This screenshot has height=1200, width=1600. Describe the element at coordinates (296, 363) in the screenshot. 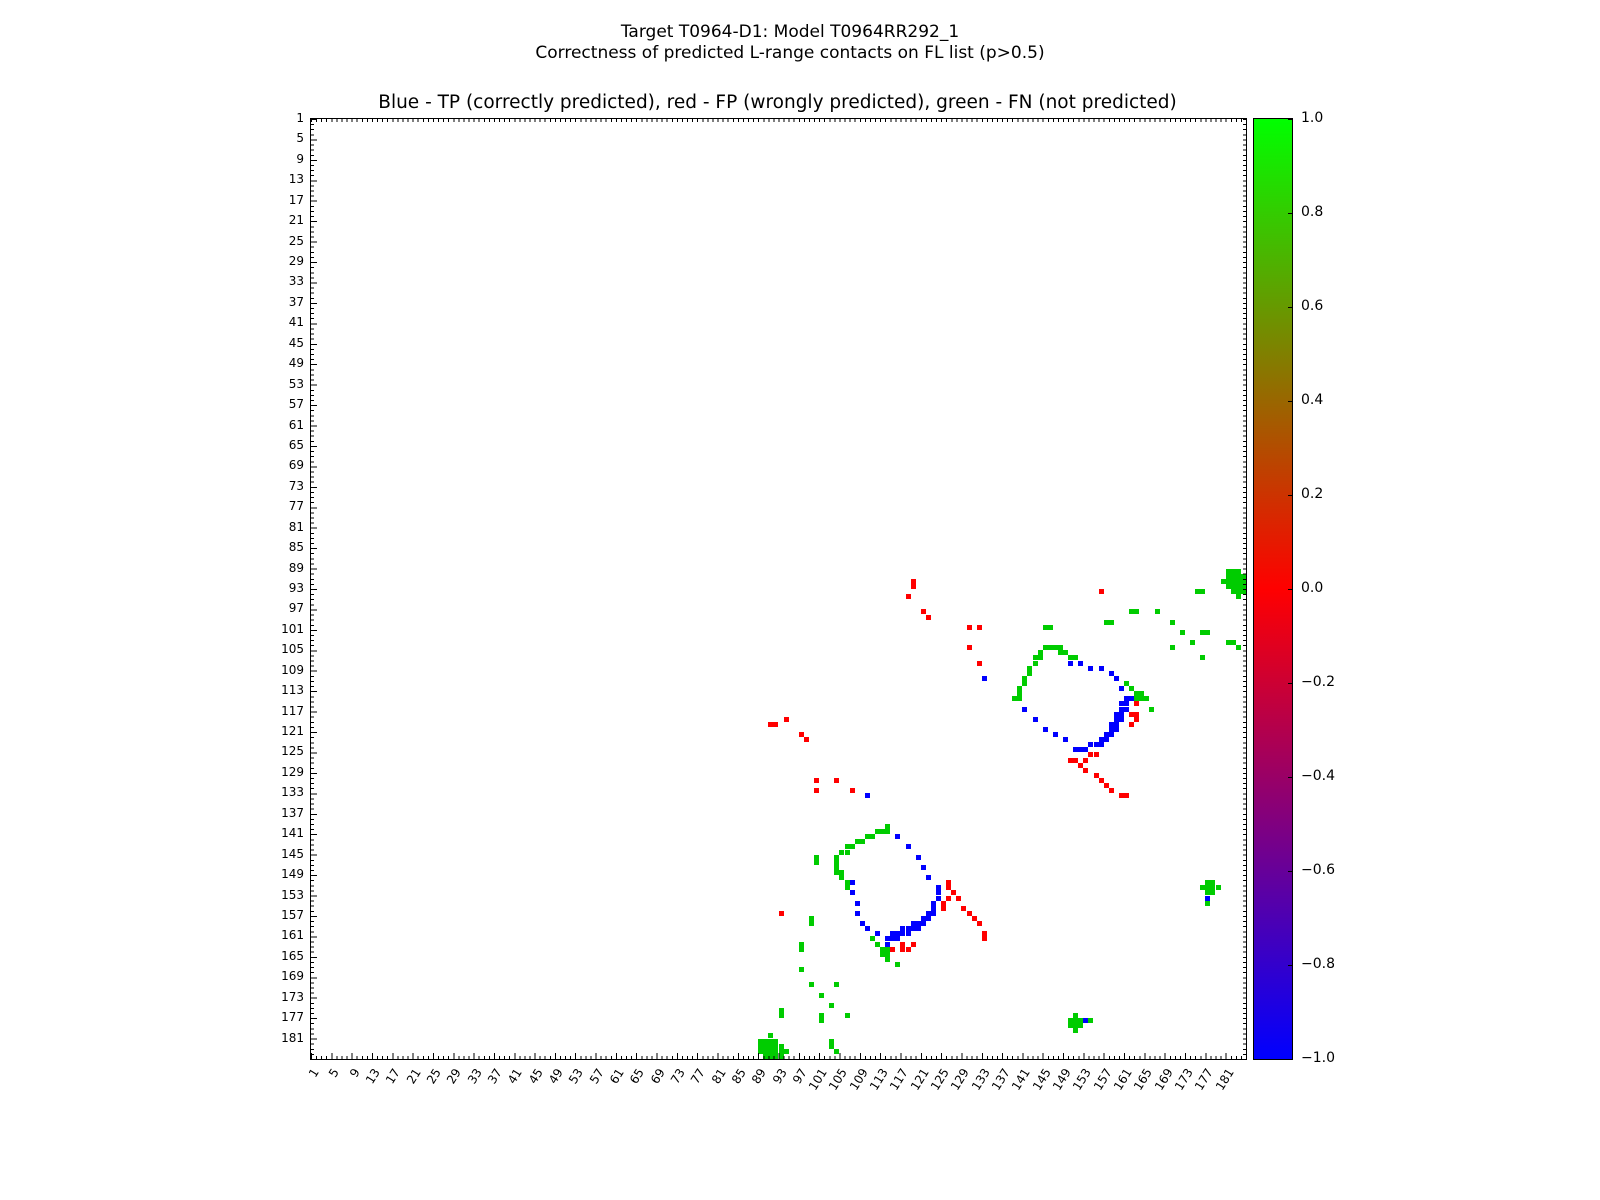

I see `y-tick-label: 49` at that location.